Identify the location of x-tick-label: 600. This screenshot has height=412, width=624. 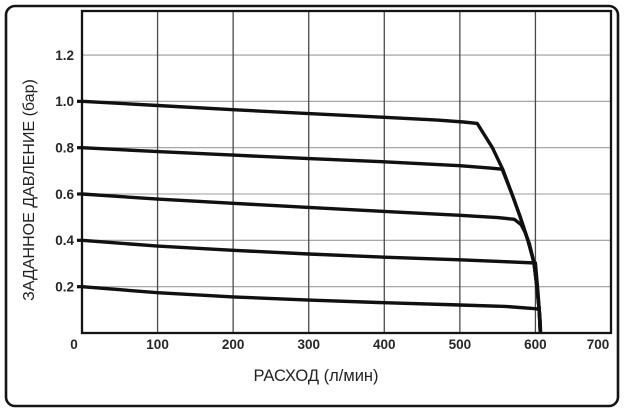
(535, 344).